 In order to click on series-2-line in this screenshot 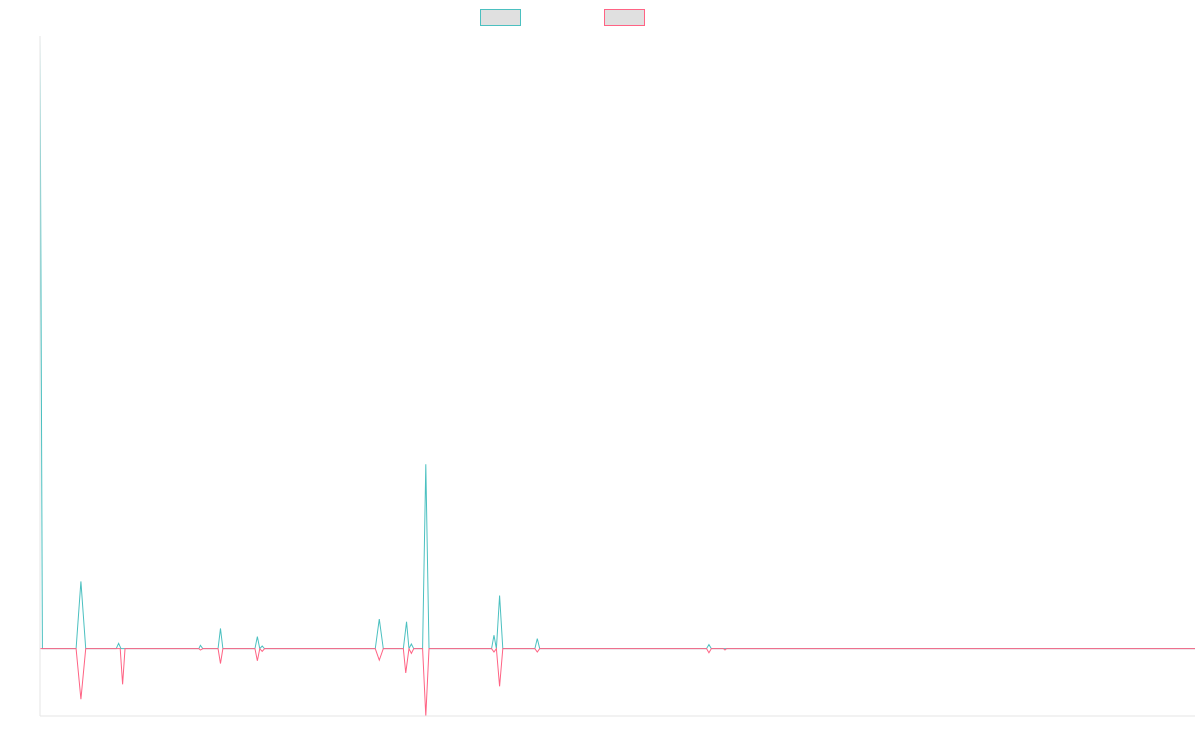, I will do `click(617, 682)`.